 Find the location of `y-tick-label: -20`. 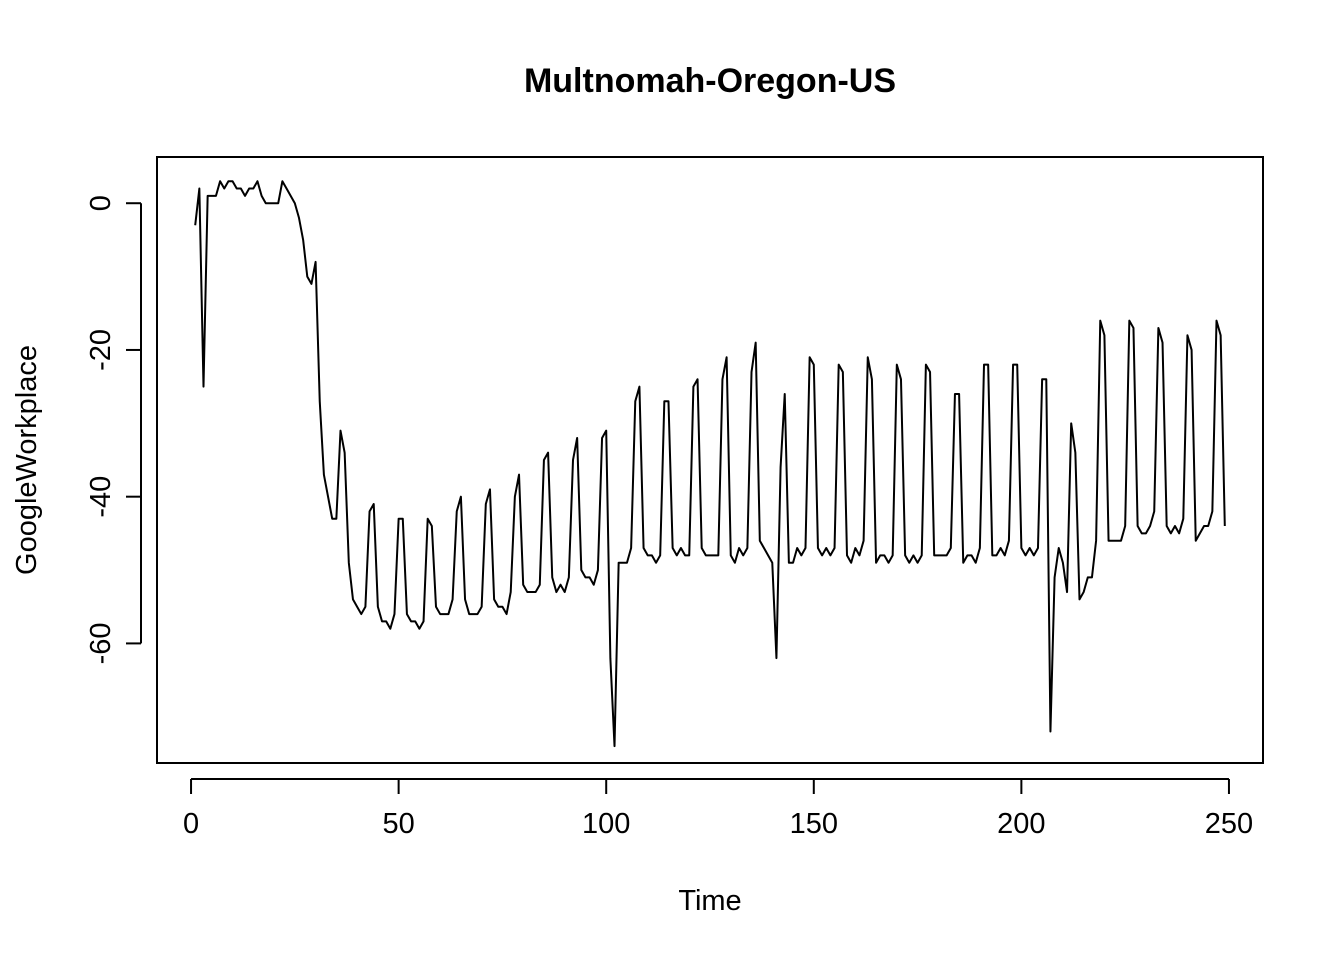

y-tick-label: -20 is located at coordinates (101, 350).